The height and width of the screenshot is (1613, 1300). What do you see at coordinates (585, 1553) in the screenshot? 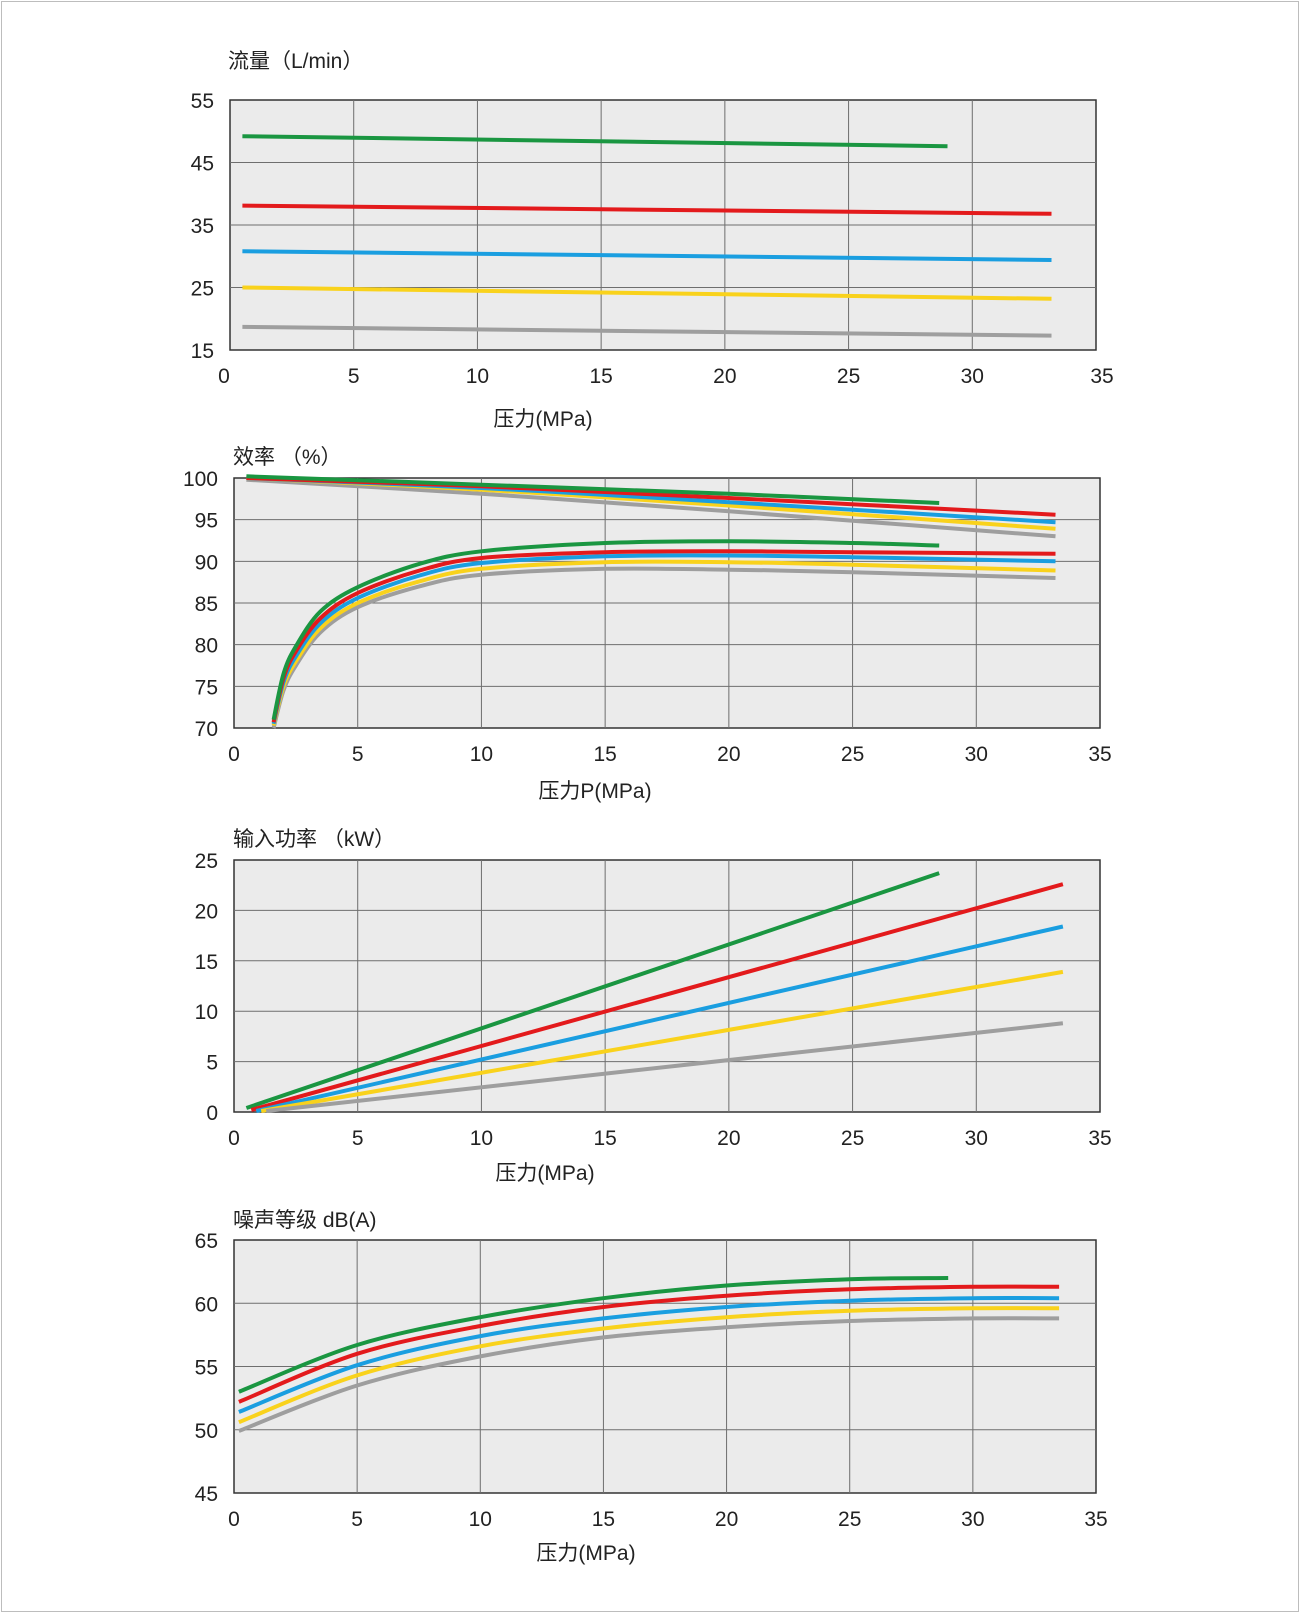
I see `noise-chart-xlabel: 压力(MPa)` at bounding box center [585, 1553].